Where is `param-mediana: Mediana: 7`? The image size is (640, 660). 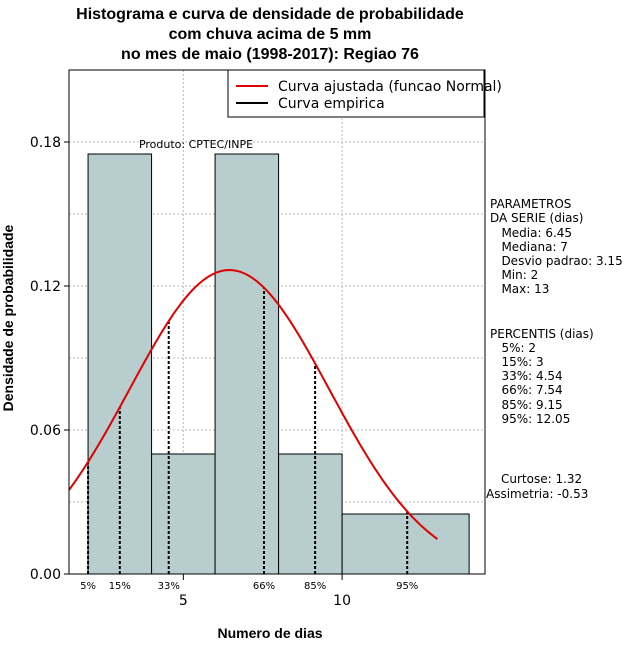
param-mediana: Mediana: 7 is located at coordinates (529, 247).